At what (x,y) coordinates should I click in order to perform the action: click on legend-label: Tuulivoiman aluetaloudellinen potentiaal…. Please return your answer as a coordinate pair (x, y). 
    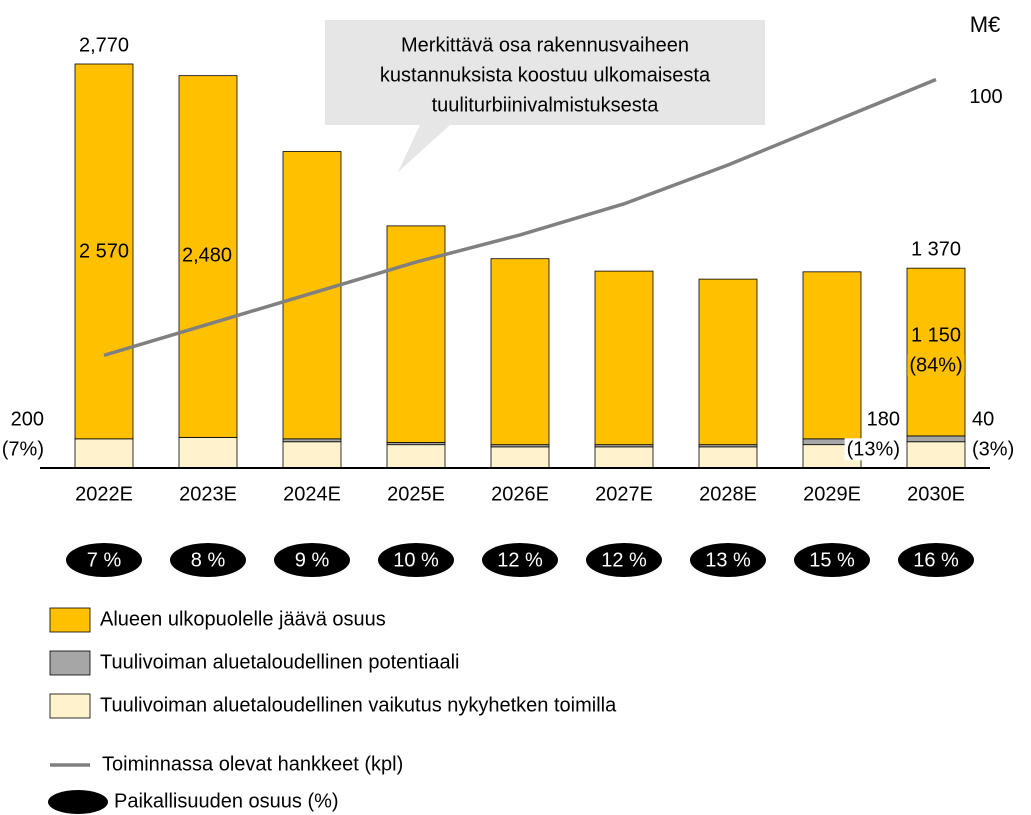
    Looking at the image, I should click on (280, 662).